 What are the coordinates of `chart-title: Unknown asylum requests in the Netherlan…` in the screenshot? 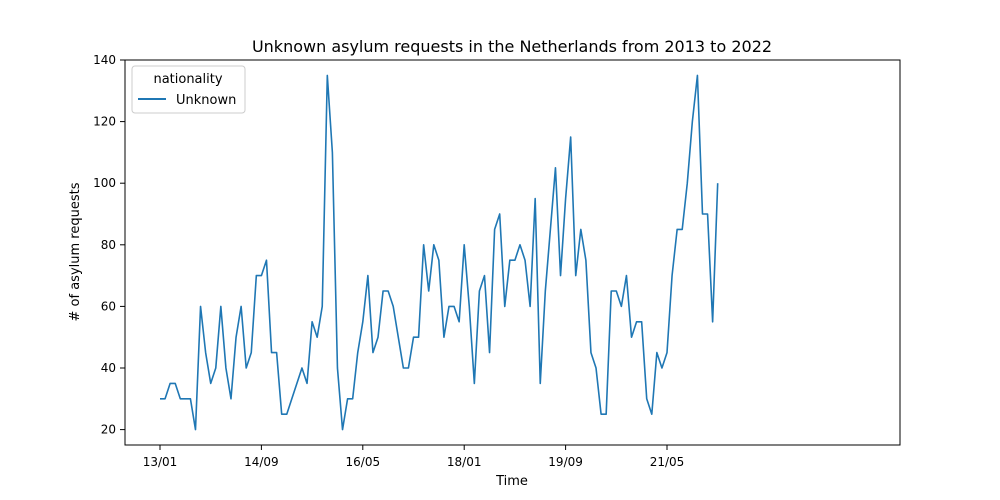 It's located at (512, 46).